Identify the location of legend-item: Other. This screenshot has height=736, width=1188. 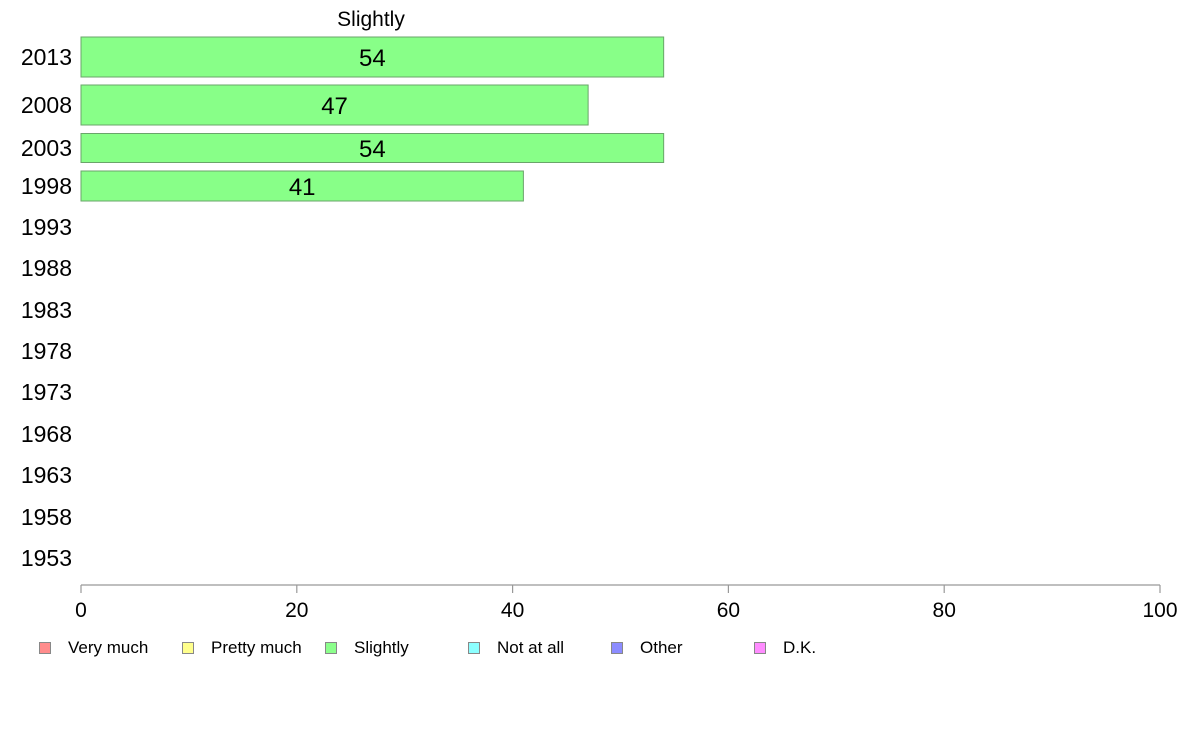
(647, 648).